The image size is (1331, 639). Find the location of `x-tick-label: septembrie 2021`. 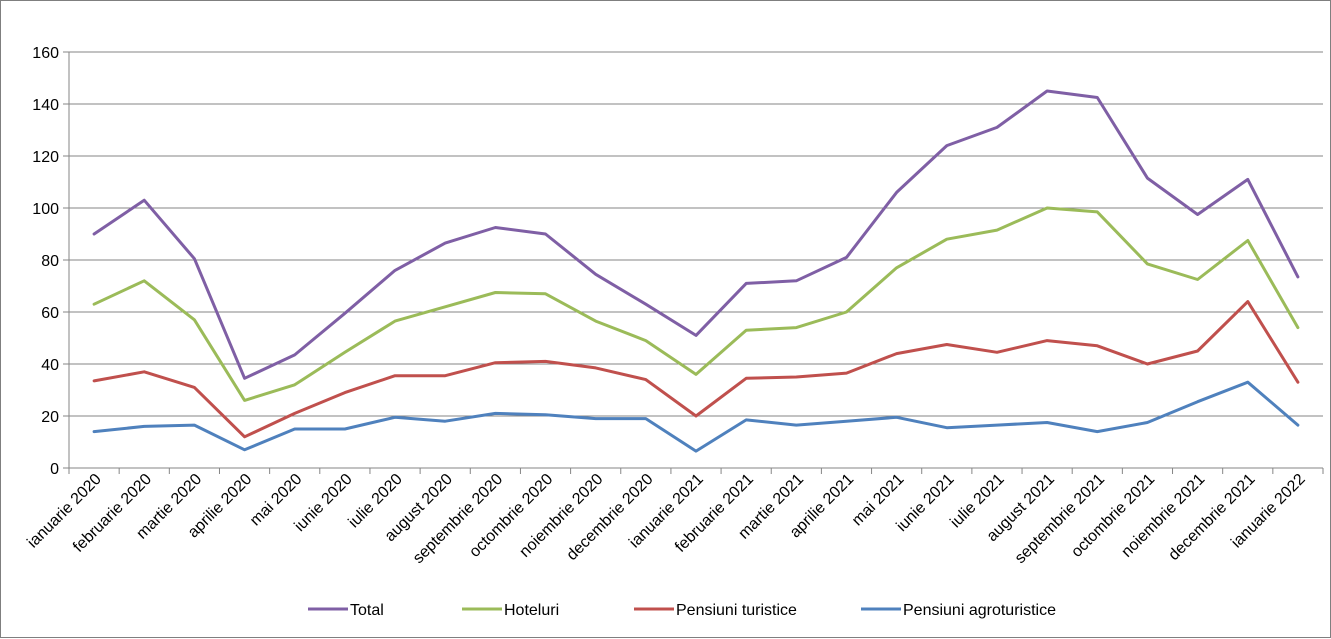

x-tick-label: septembrie 2021 is located at coordinates (1060, 519).